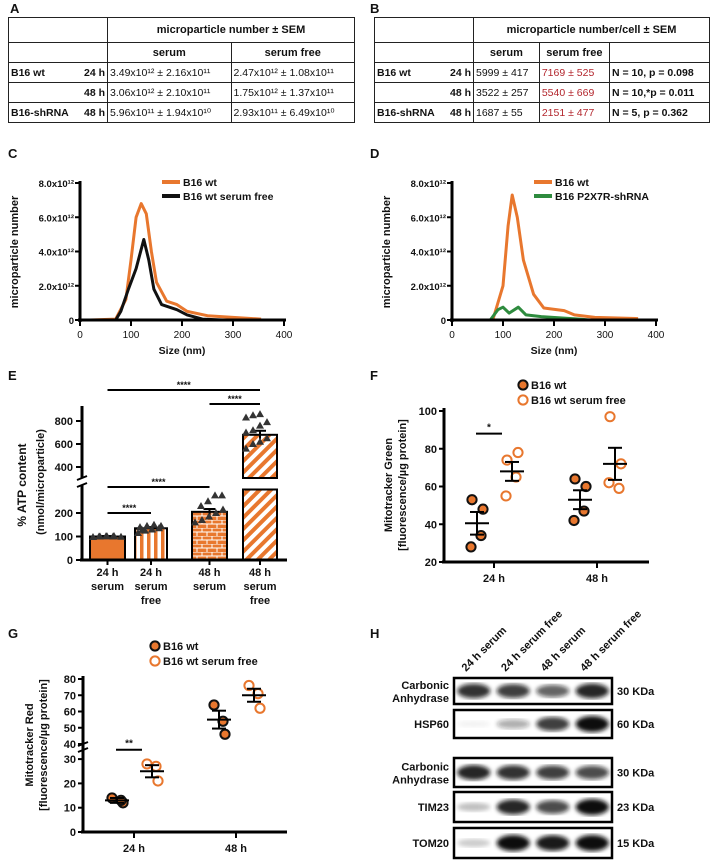 Image resolution: width=714 pixels, height=861 pixels. What do you see at coordinates (30, 744) in the screenshot?
I see `y-axis-label: Mitotracker Red` at bounding box center [30, 744].